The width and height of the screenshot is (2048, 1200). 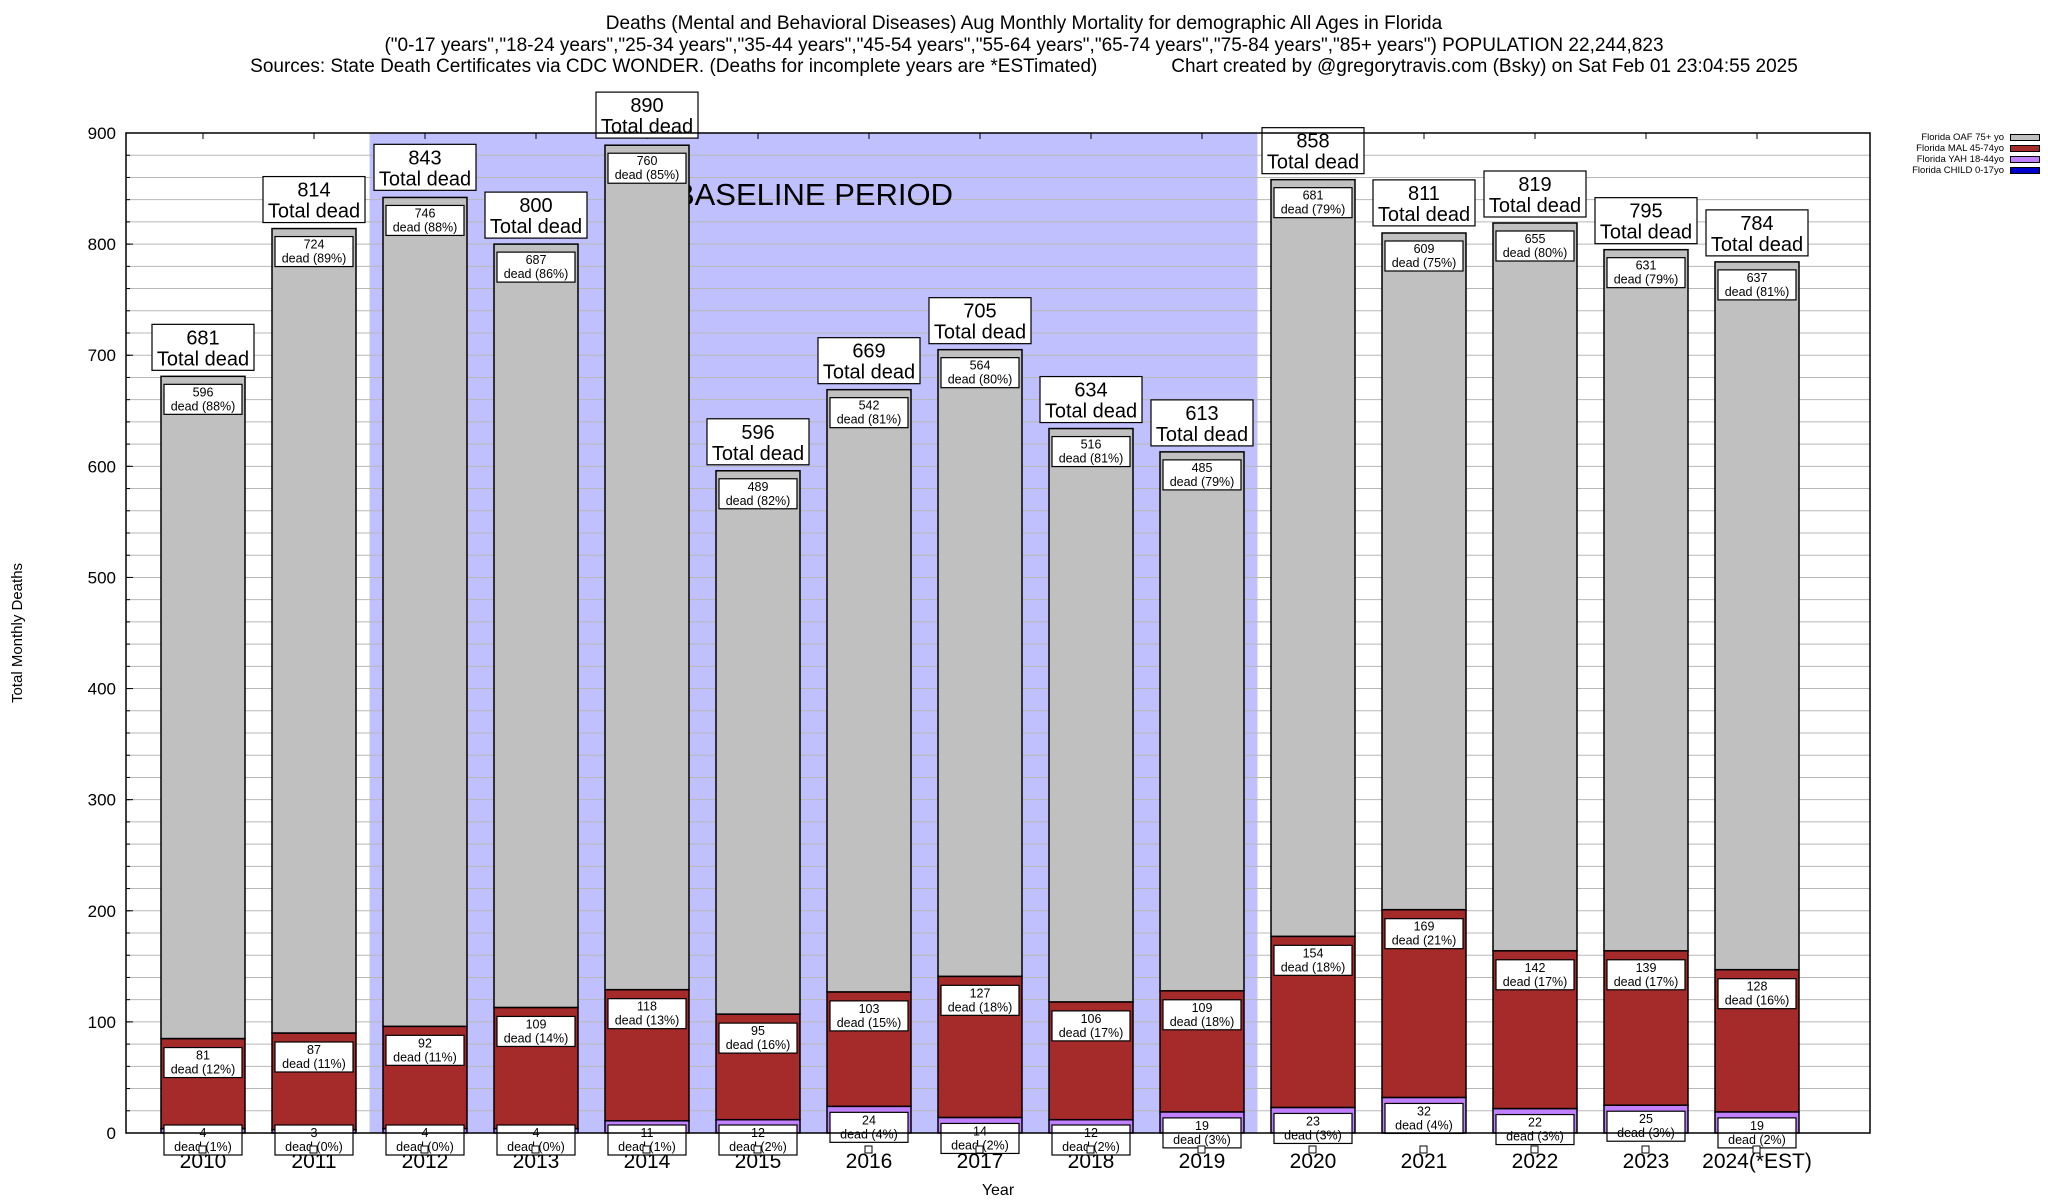 I want to click on mal-label-value: 142, so click(x=1535, y=968).